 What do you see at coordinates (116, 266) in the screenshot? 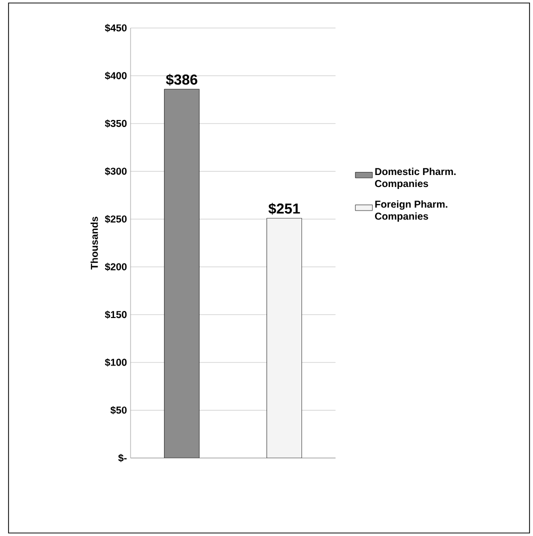
I see `y-tick-label: $200` at bounding box center [116, 266].